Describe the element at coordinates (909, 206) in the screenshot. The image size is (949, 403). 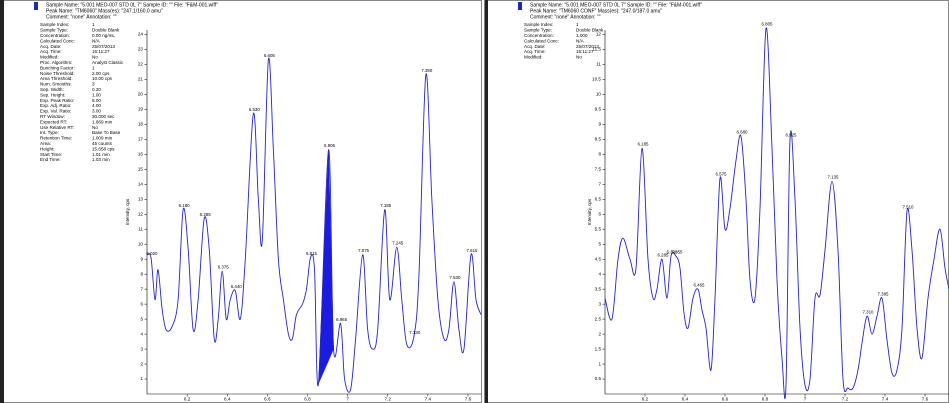
I see `peak-label: 7.510` at that location.